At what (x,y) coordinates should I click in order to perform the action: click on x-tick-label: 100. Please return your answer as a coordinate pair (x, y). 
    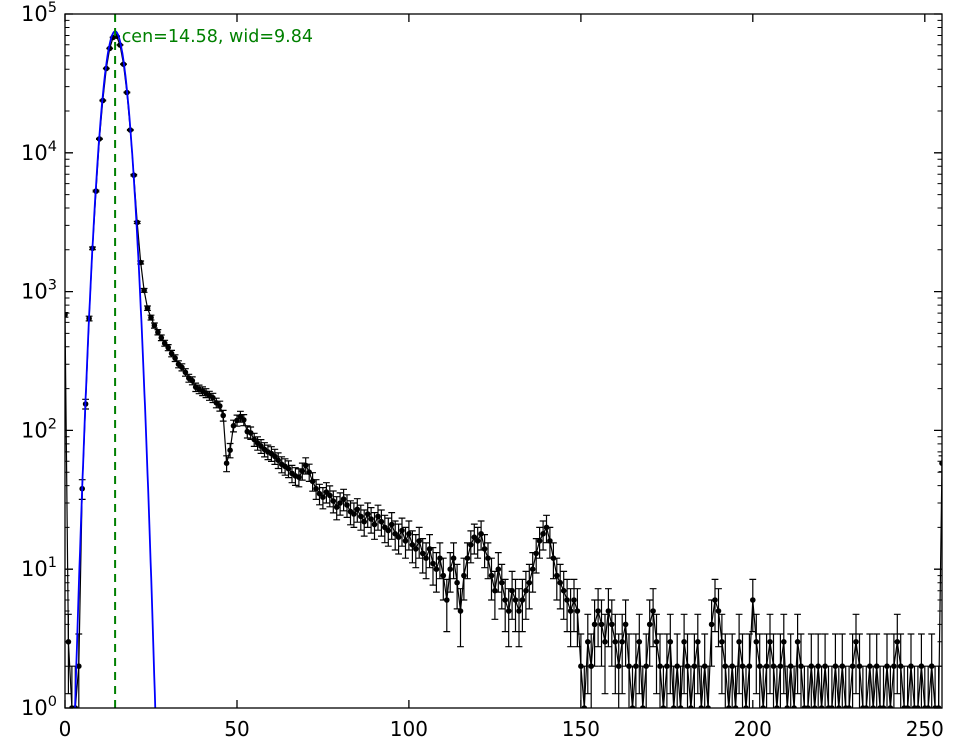
    Looking at the image, I should click on (409, 729).